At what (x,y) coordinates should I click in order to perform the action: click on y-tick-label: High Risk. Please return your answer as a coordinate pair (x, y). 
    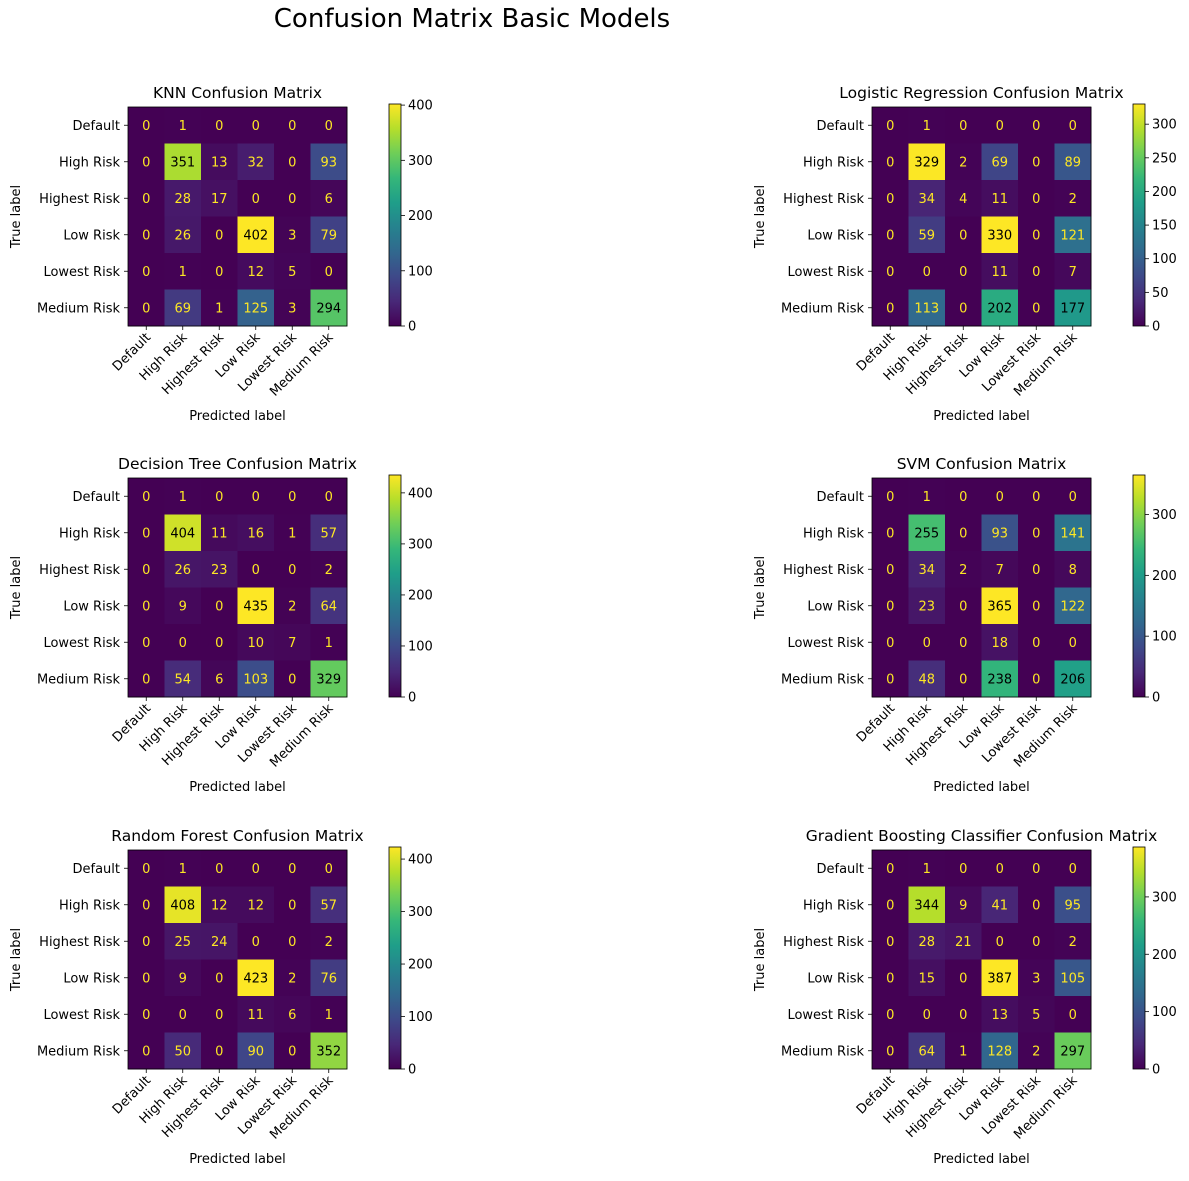
    Looking at the image, I should click on (833, 533).